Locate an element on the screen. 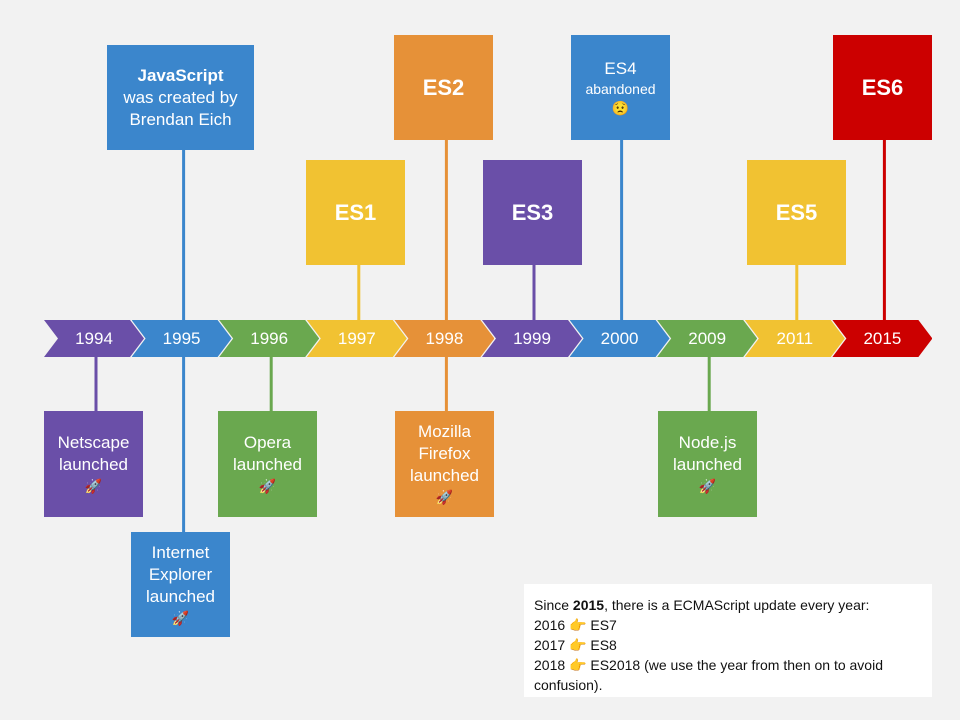 The height and width of the screenshot is (720, 960). event-title: ES3 is located at coordinates (532, 212).